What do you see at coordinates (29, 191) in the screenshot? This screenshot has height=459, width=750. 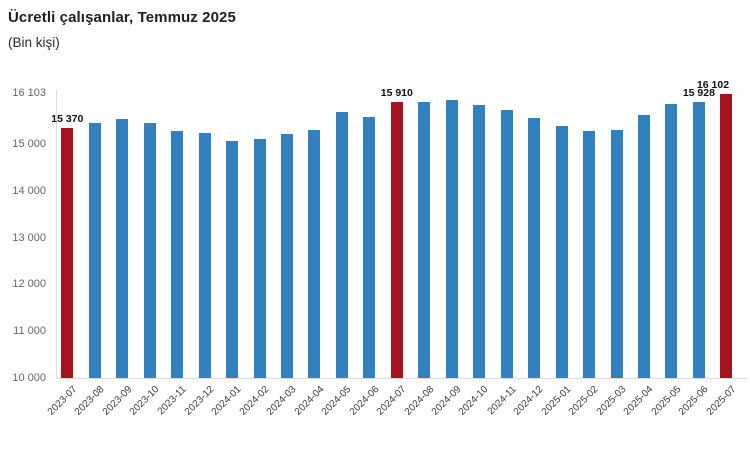 I see `y-axis-tick-label: 14 000` at bounding box center [29, 191].